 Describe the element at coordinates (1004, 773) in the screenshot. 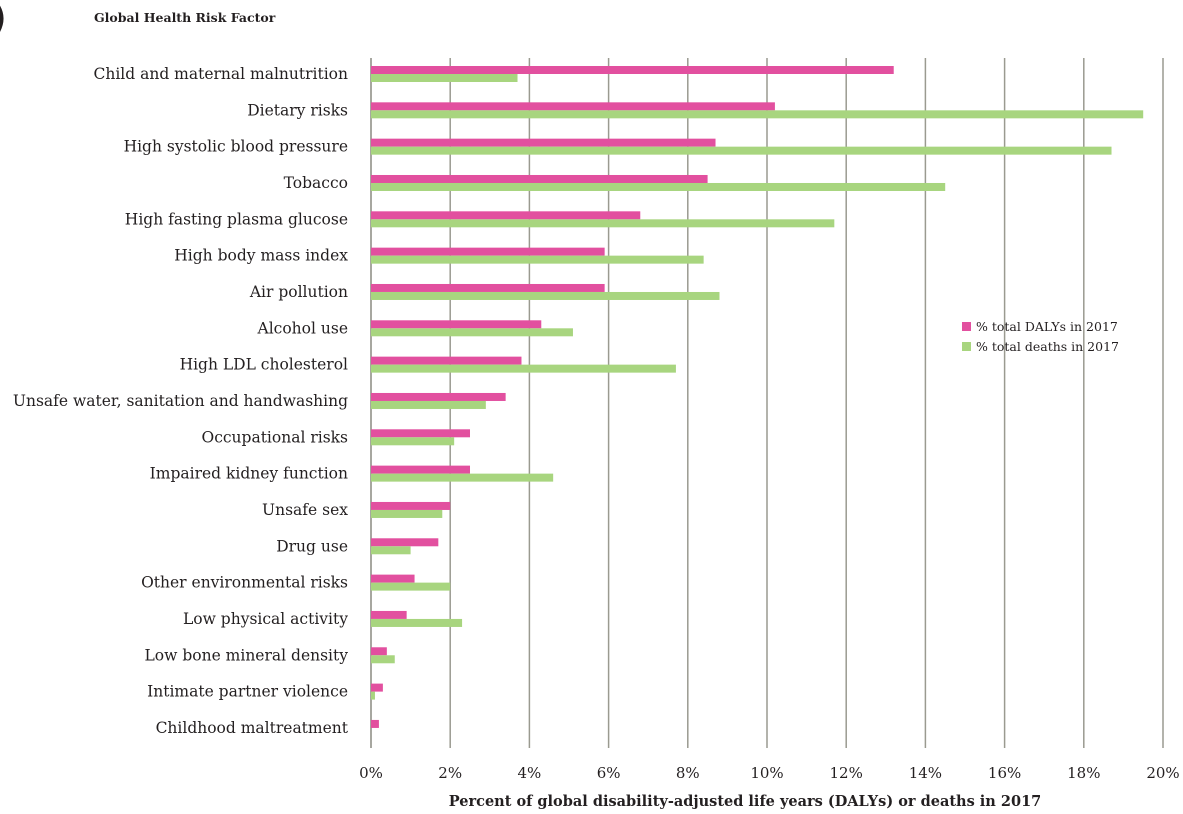

I see `x-tick-label: 16%` at that location.